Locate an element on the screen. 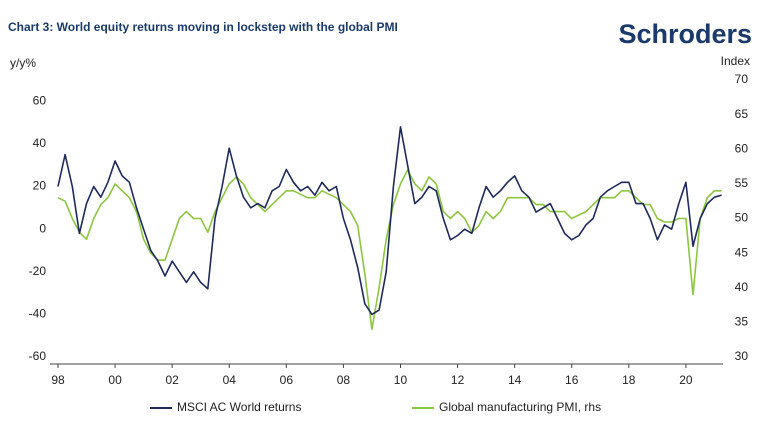 This screenshot has width=770, height=425. x-tick-label: 08 is located at coordinates (344, 380).